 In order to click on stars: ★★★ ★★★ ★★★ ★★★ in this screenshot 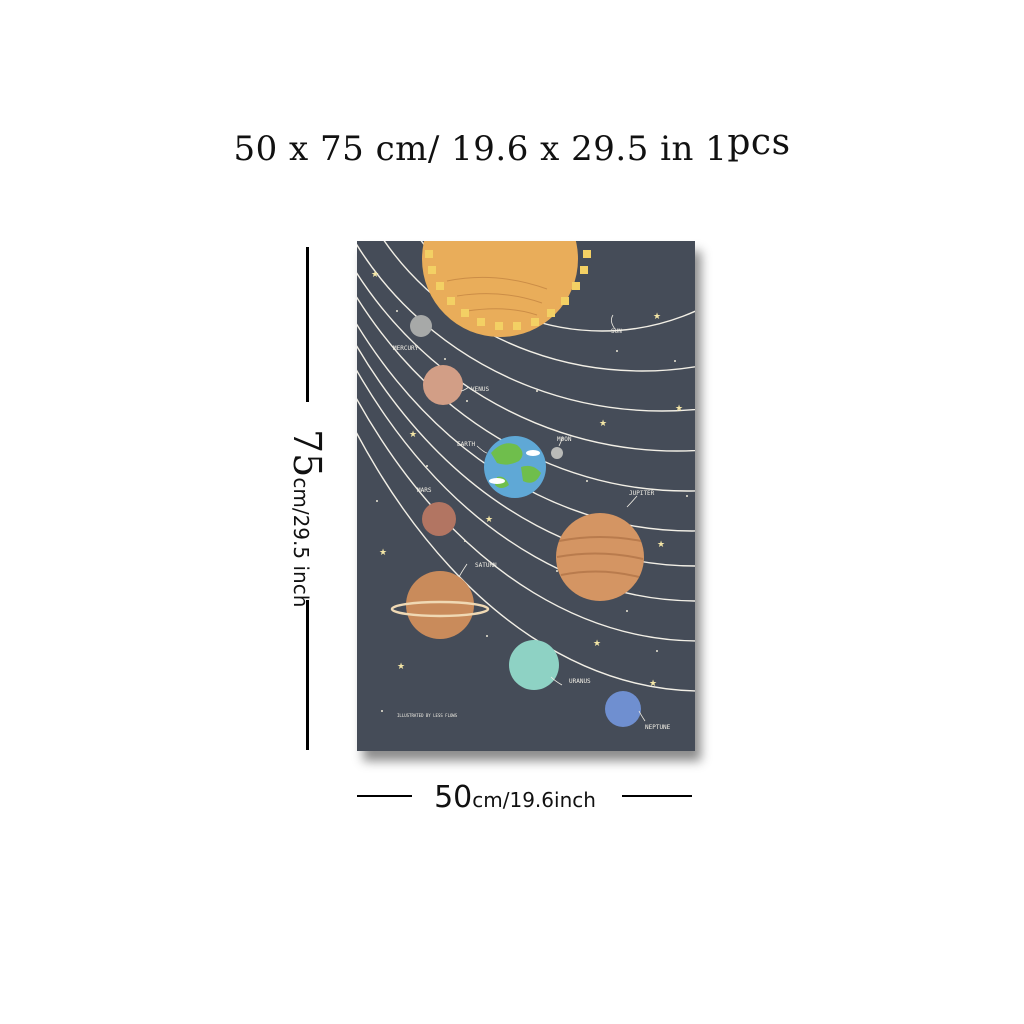, I will do `click(527, 479)`.